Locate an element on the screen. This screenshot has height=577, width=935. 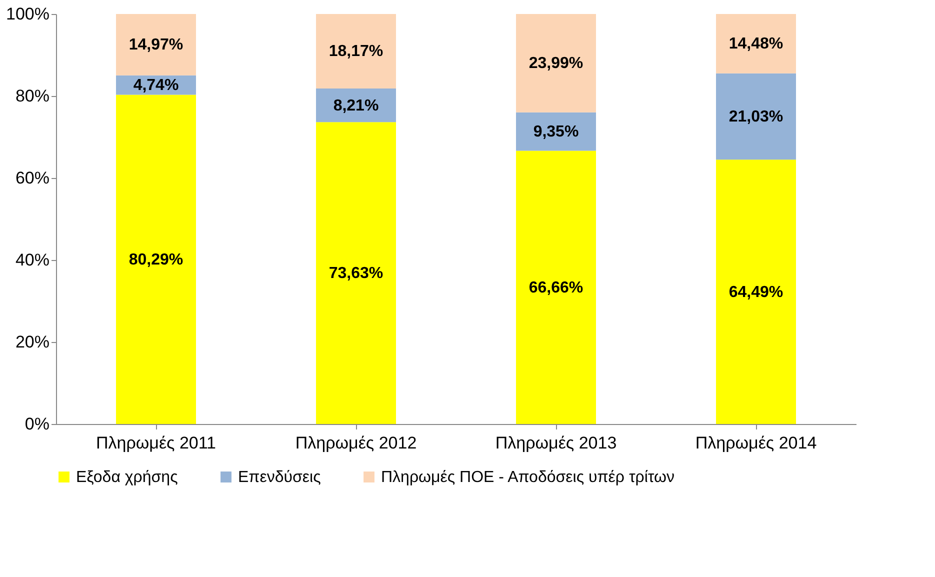
data-label: 18,17% is located at coordinates (356, 51).